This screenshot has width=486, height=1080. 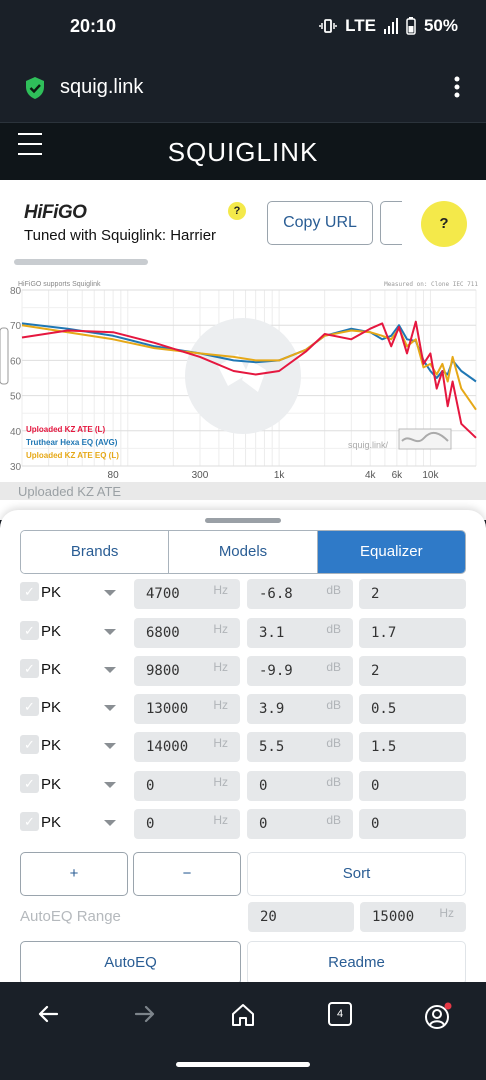 I want to click on q-input: 1.7, so click(x=412, y=633).